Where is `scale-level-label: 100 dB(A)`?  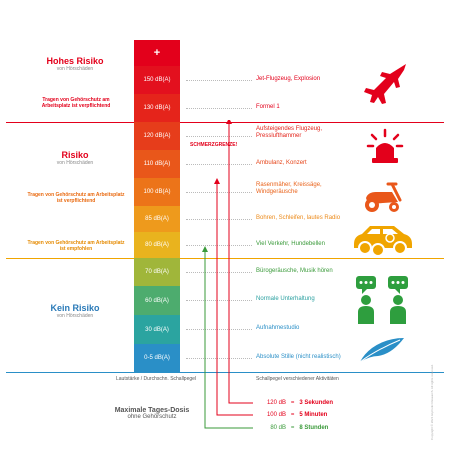 scale-level-label: 100 dB(A) is located at coordinates (157, 192).